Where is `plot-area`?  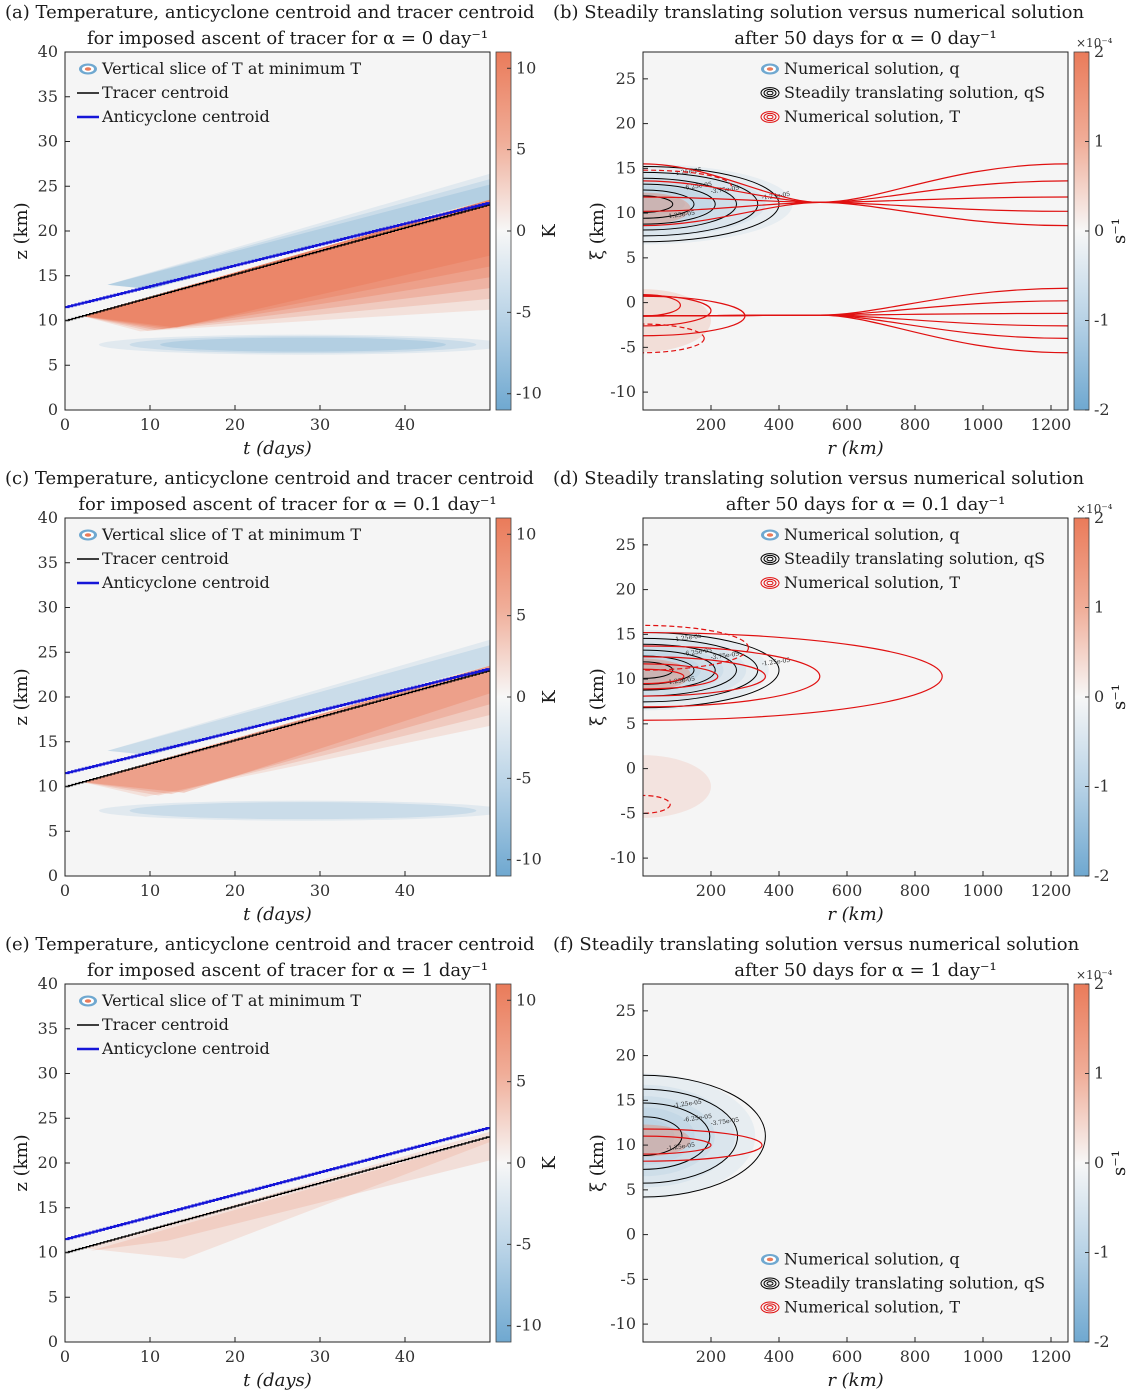 plot-area is located at coordinates (277, 697).